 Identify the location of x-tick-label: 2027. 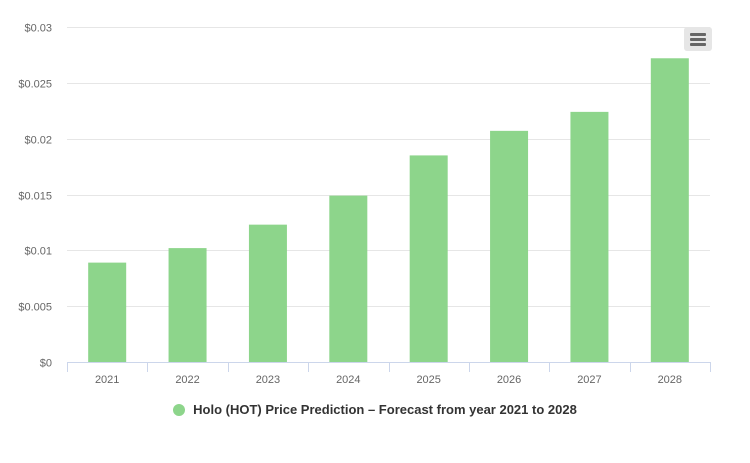
(589, 380).